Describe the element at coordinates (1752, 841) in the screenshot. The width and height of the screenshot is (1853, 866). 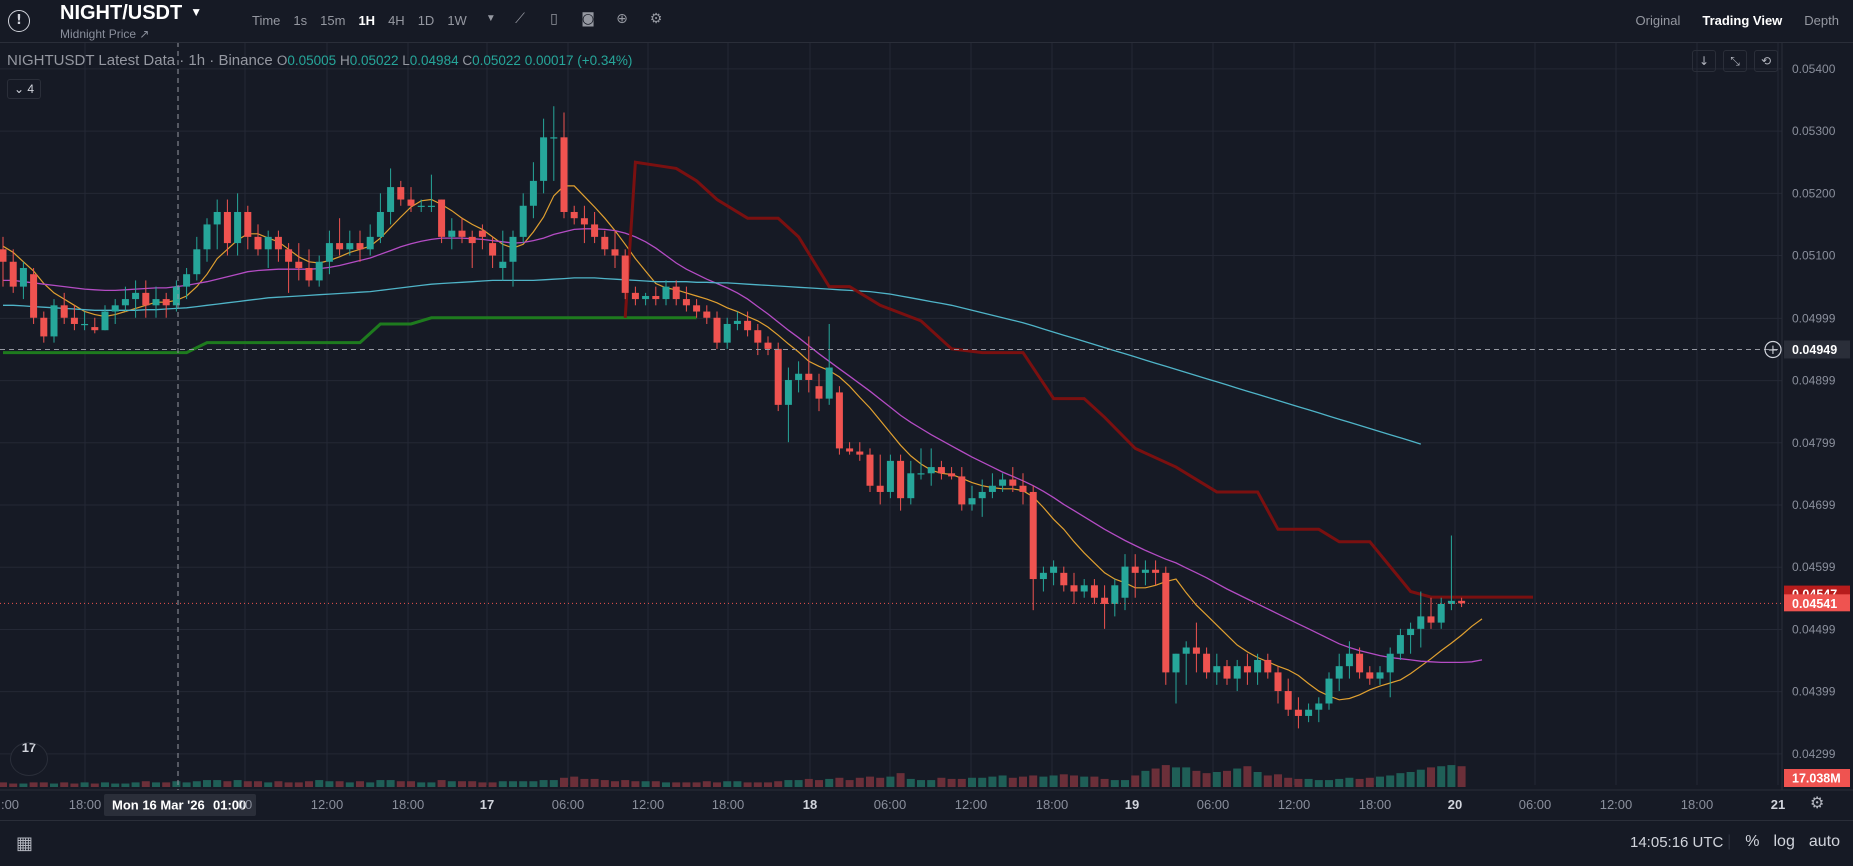
I see `percent-toggle: %` at that location.